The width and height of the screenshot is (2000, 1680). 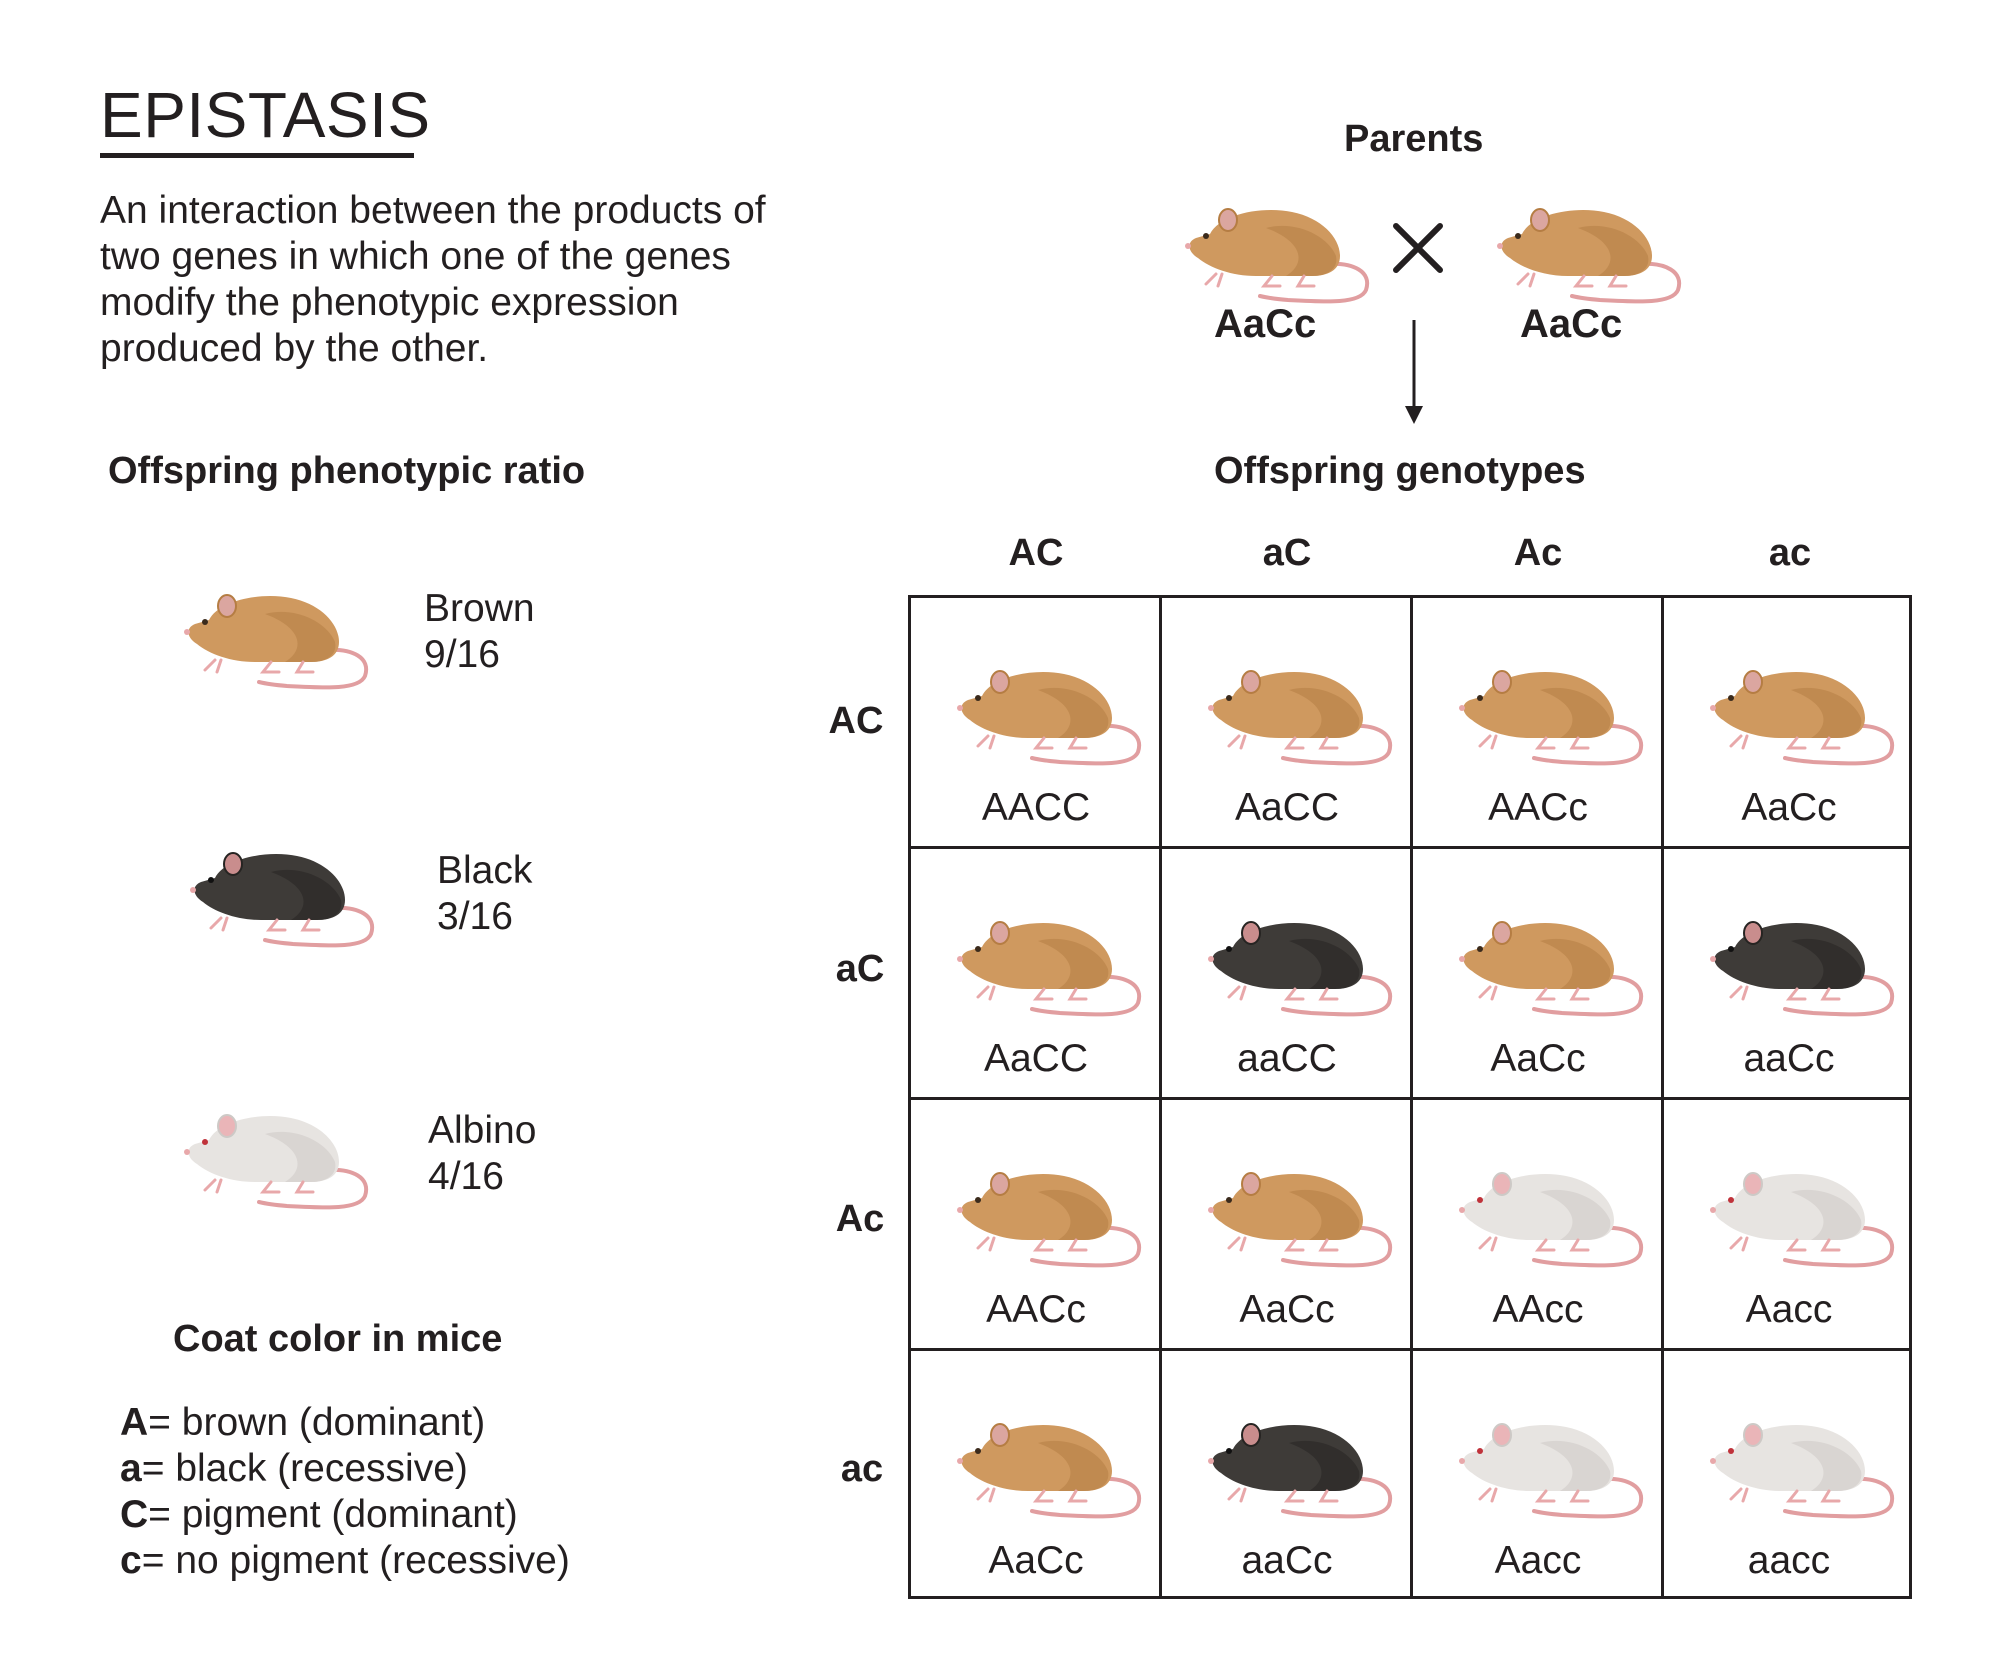 I want to click on genotype-label: aacc, so click(x=1789, y=1560).